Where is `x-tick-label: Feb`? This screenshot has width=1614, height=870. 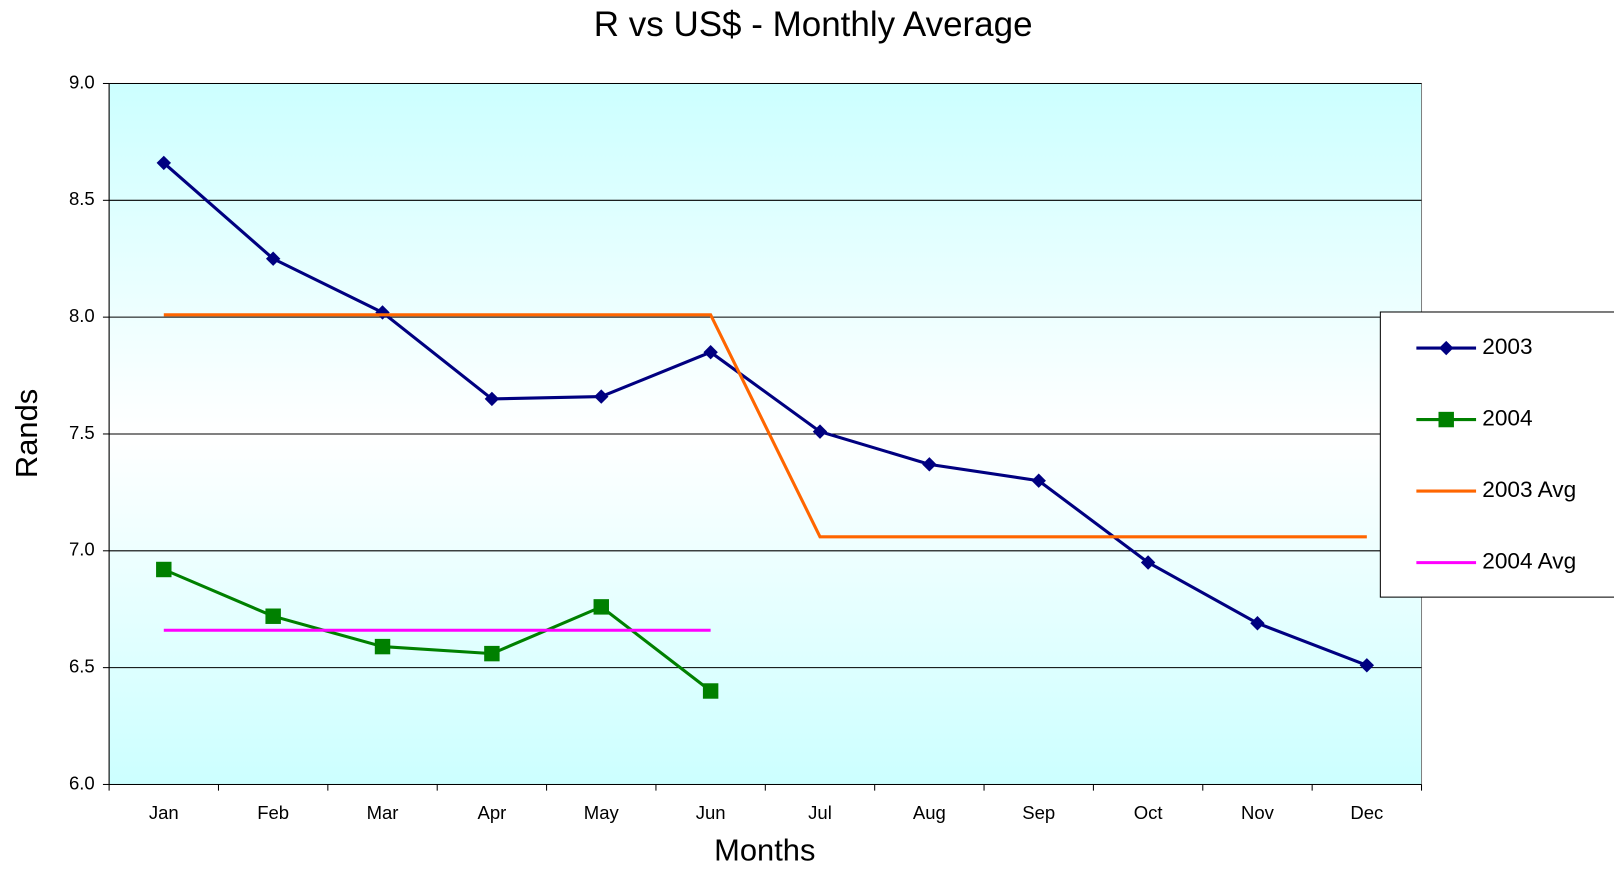 x-tick-label: Feb is located at coordinates (273, 812).